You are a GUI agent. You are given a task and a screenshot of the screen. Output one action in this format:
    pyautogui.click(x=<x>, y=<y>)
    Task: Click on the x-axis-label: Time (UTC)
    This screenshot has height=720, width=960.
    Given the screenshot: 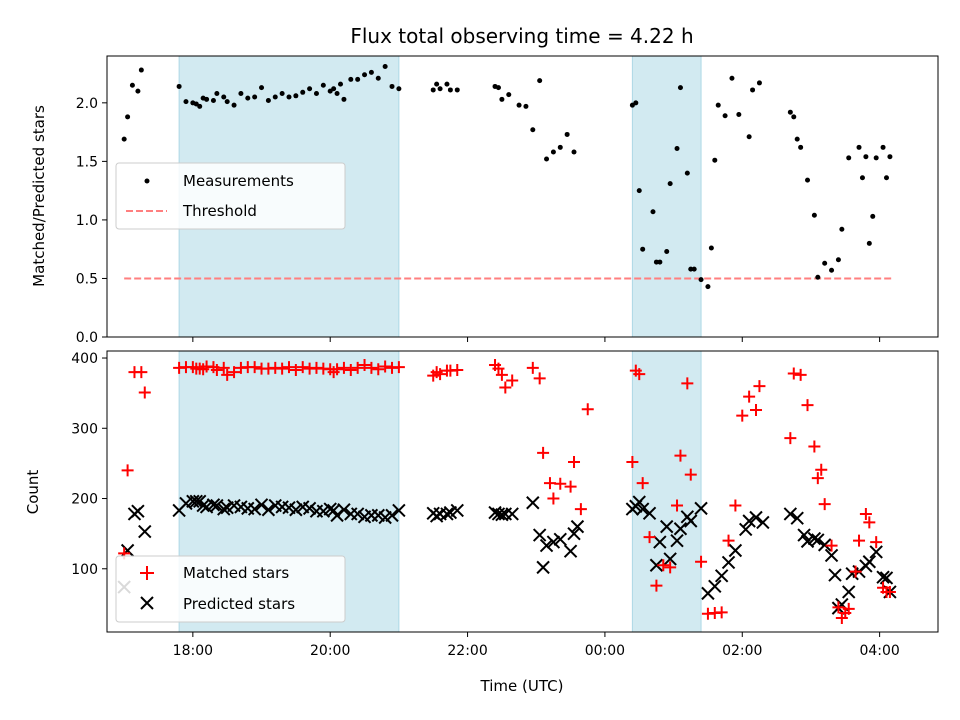 What is the action you would take?
    pyautogui.click(x=522, y=686)
    